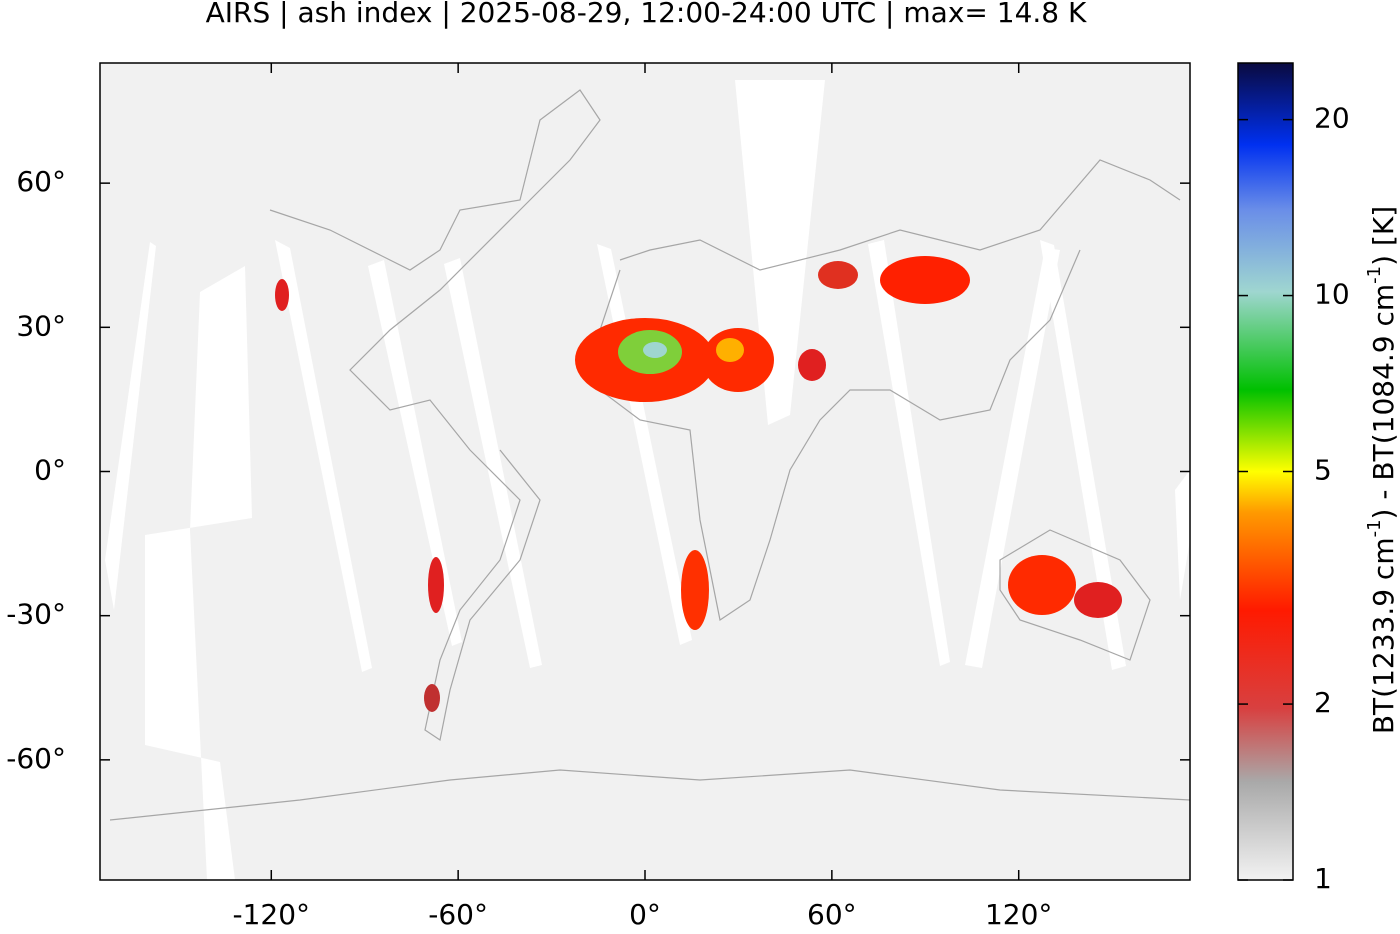 The height and width of the screenshot is (934, 1400). I want to click on x-tick-label: 60°, so click(832, 914).